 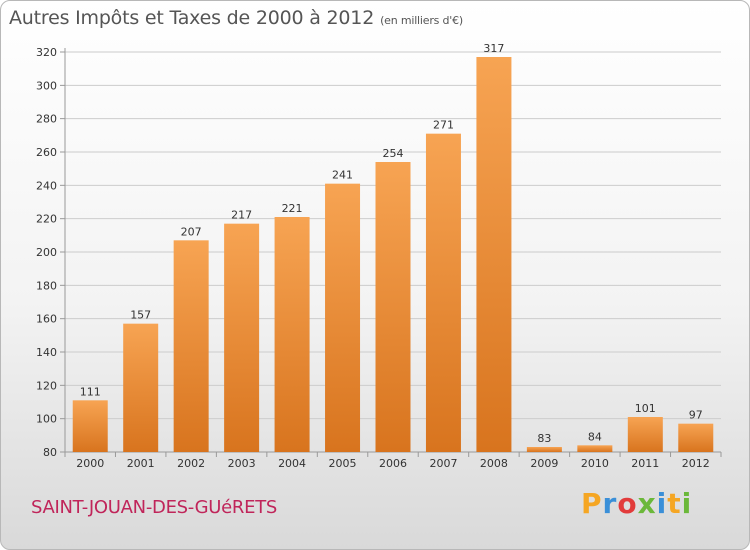 I want to click on proxiti-logo: Proxiti, so click(x=636, y=503).